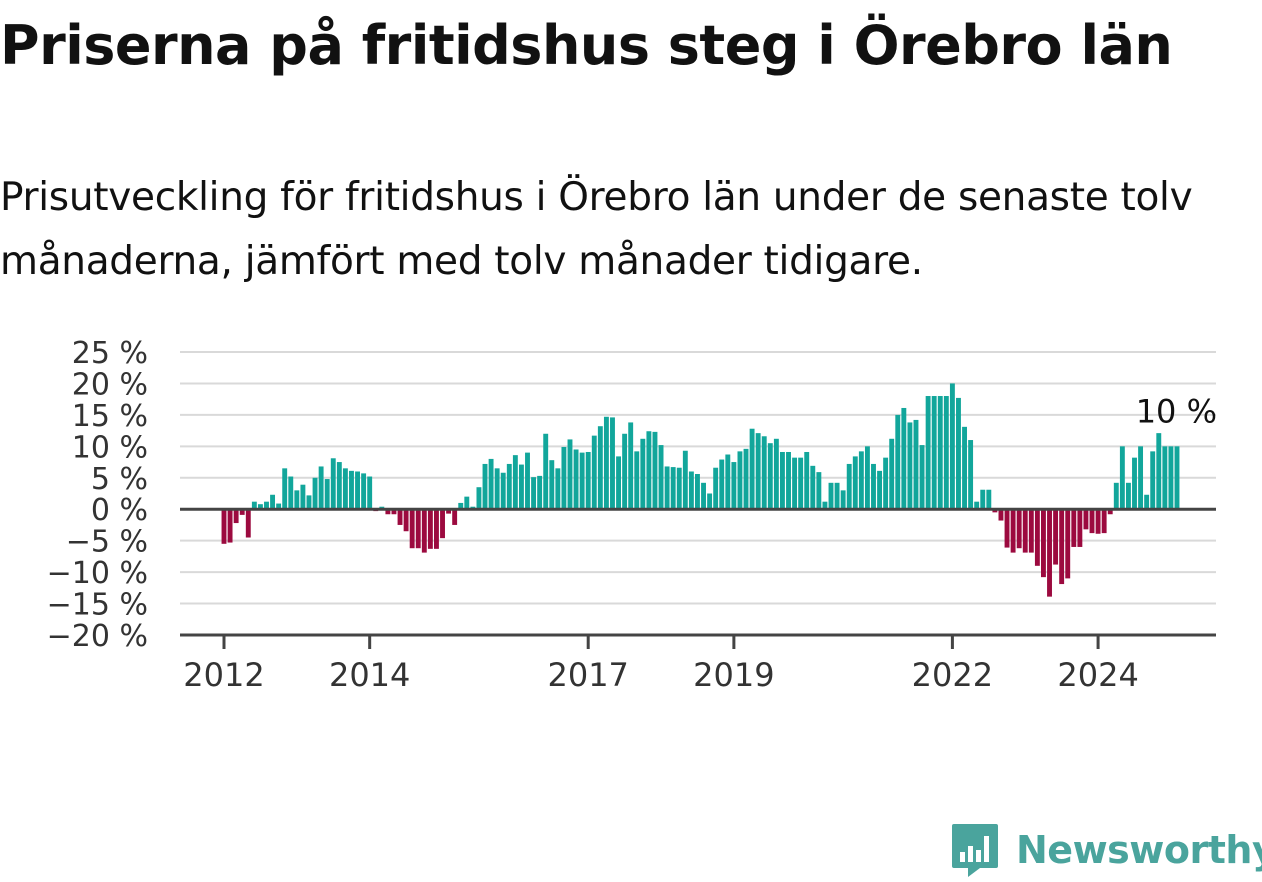  Describe the element at coordinates (119, 510) in the screenshot. I see `y-tick-label: 0 %` at that location.